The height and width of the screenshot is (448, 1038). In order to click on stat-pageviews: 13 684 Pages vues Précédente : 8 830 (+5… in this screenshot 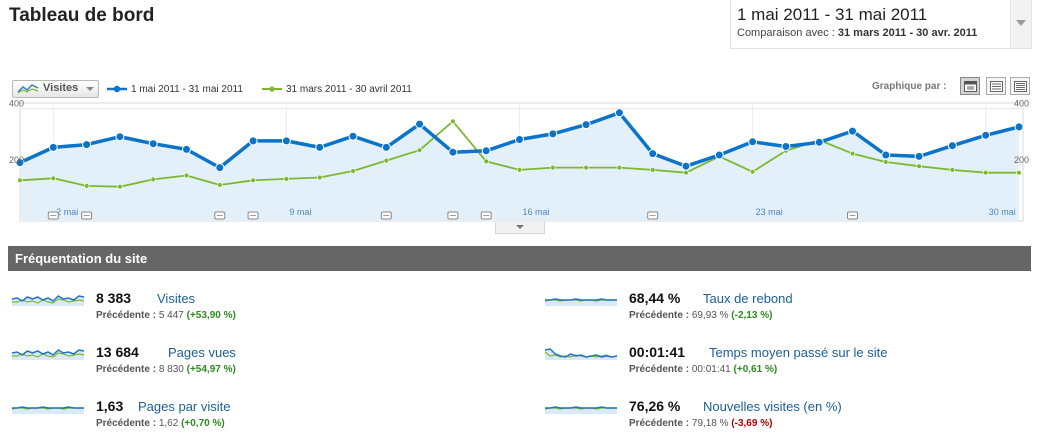, I will do `click(260, 365)`.